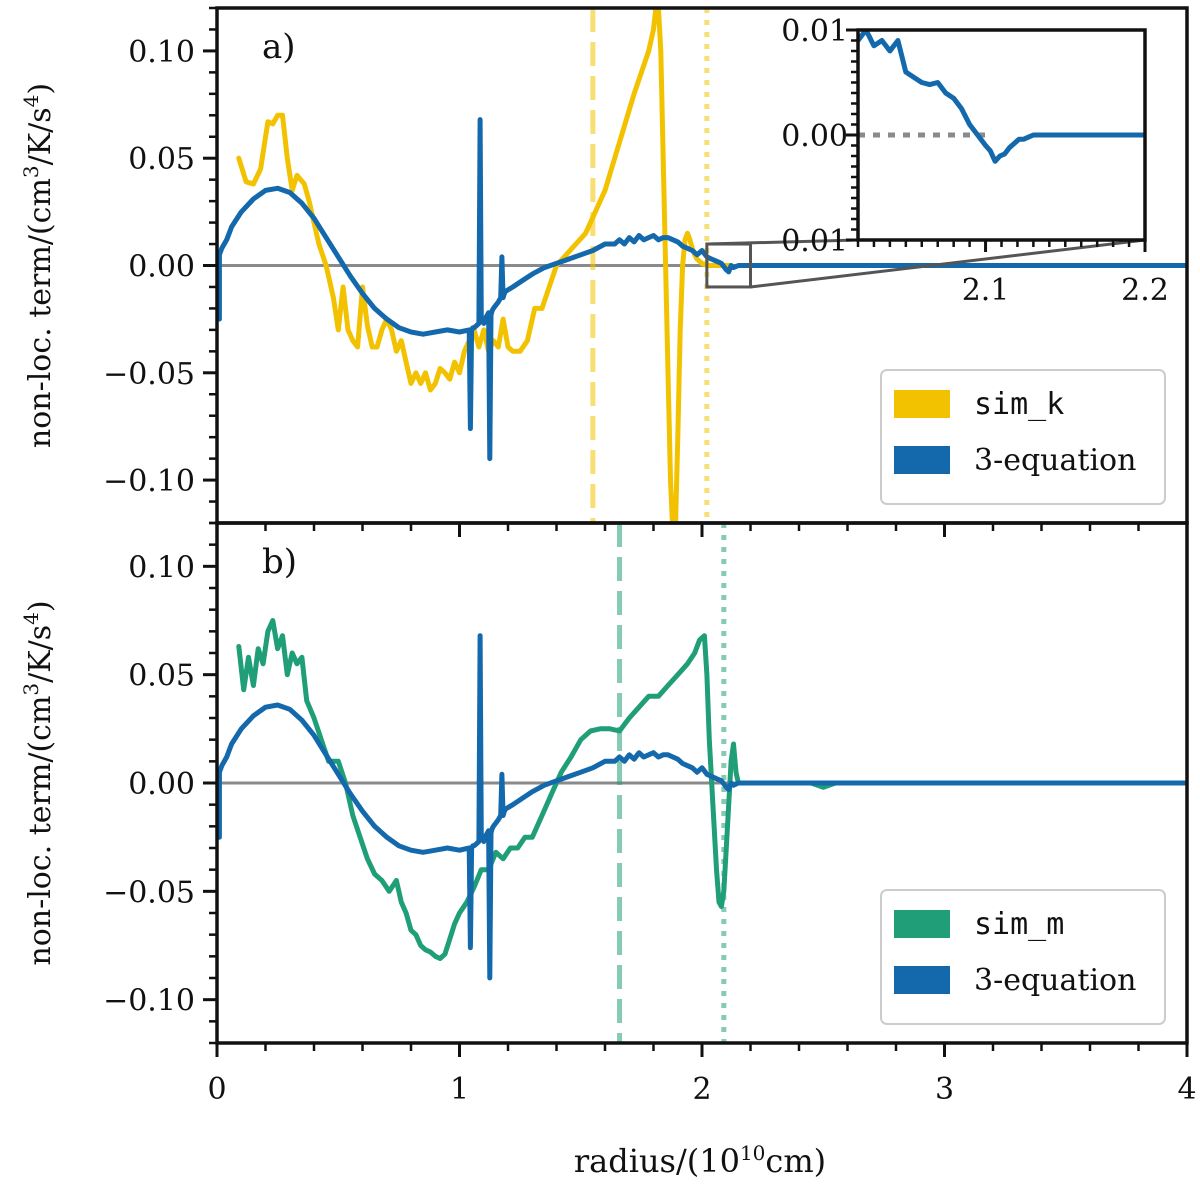 The width and height of the screenshot is (1200, 1193). What do you see at coordinates (986, 290) in the screenshot?
I see `inset-xtick-label: 2.1` at bounding box center [986, 290].